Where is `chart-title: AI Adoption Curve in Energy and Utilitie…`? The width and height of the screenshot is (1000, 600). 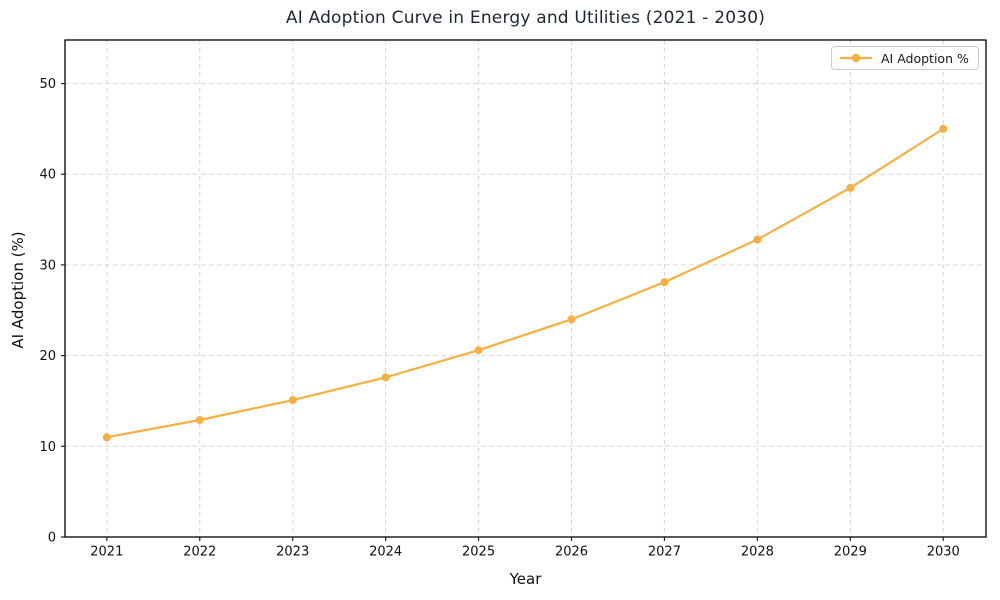
chart-title: AI Adoption Curve in Energy and Utilitie… is located at coordinates (525, 18).